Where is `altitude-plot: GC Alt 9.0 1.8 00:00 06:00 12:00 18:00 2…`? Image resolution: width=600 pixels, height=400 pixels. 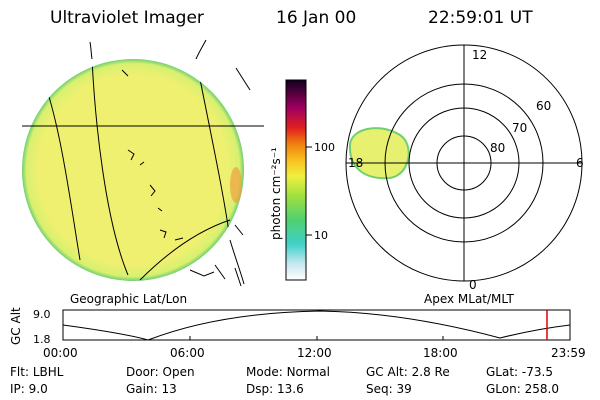
altitude-plot: GC Alt 9.0 1.8 00:00 06:00 12:00 18:00 2… is located at coordinates (297, 333).